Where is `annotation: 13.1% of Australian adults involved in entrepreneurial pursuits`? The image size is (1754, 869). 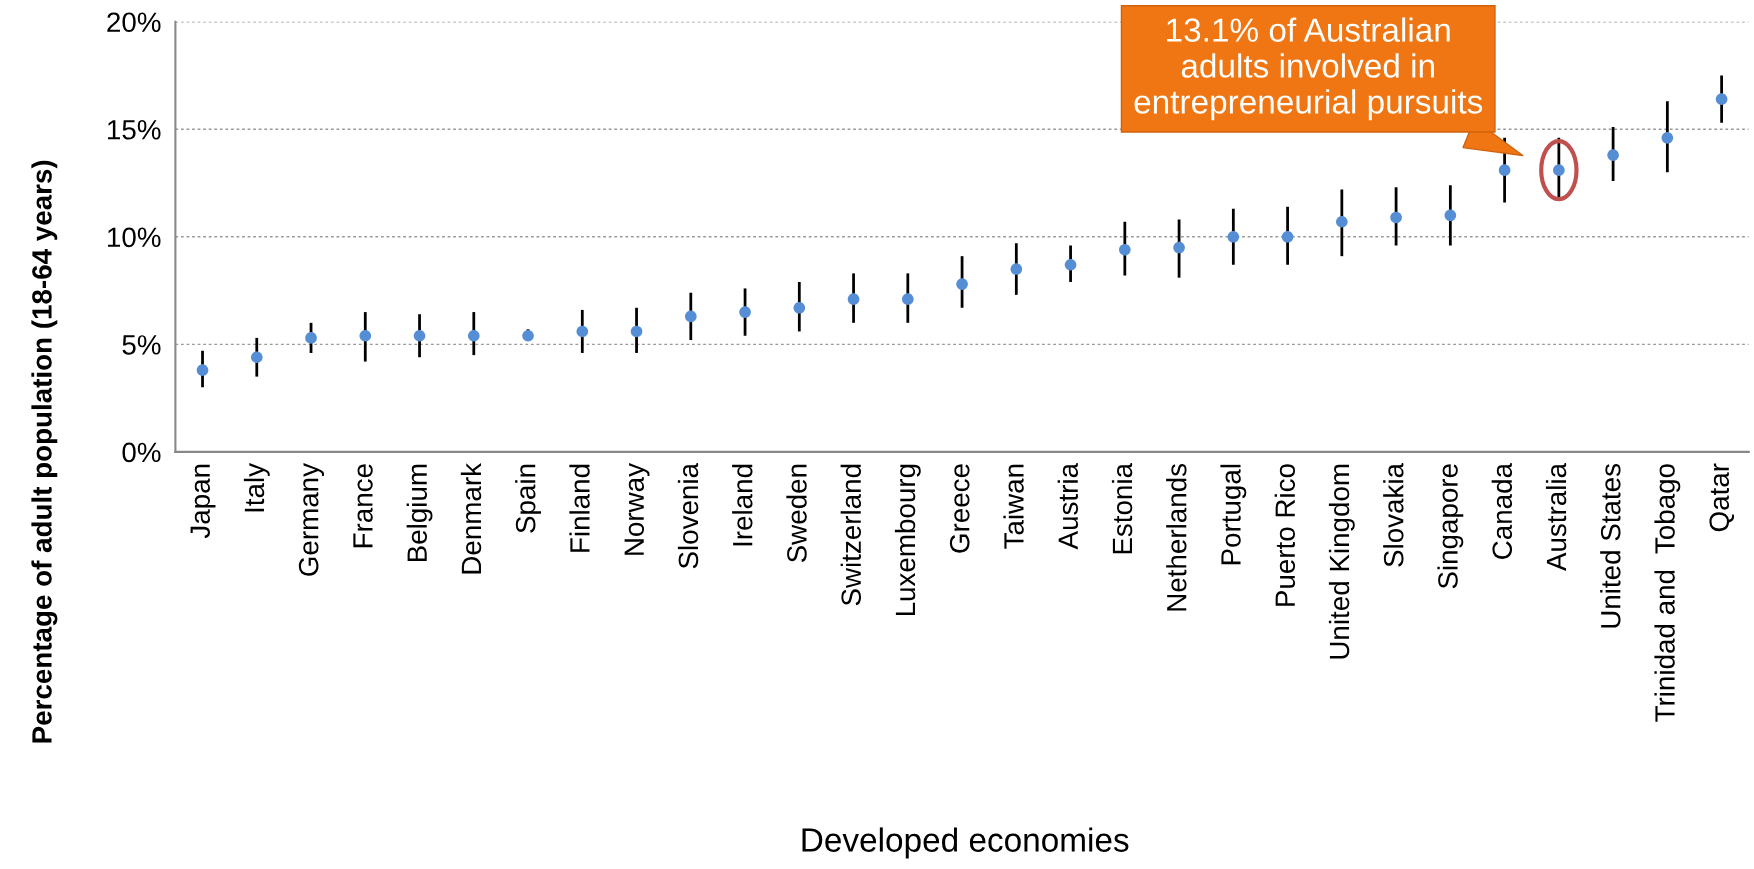 annotation: 13.1% of Australian adults involved in entrepreneurial pursuits is located at coordinates (1308, 69).